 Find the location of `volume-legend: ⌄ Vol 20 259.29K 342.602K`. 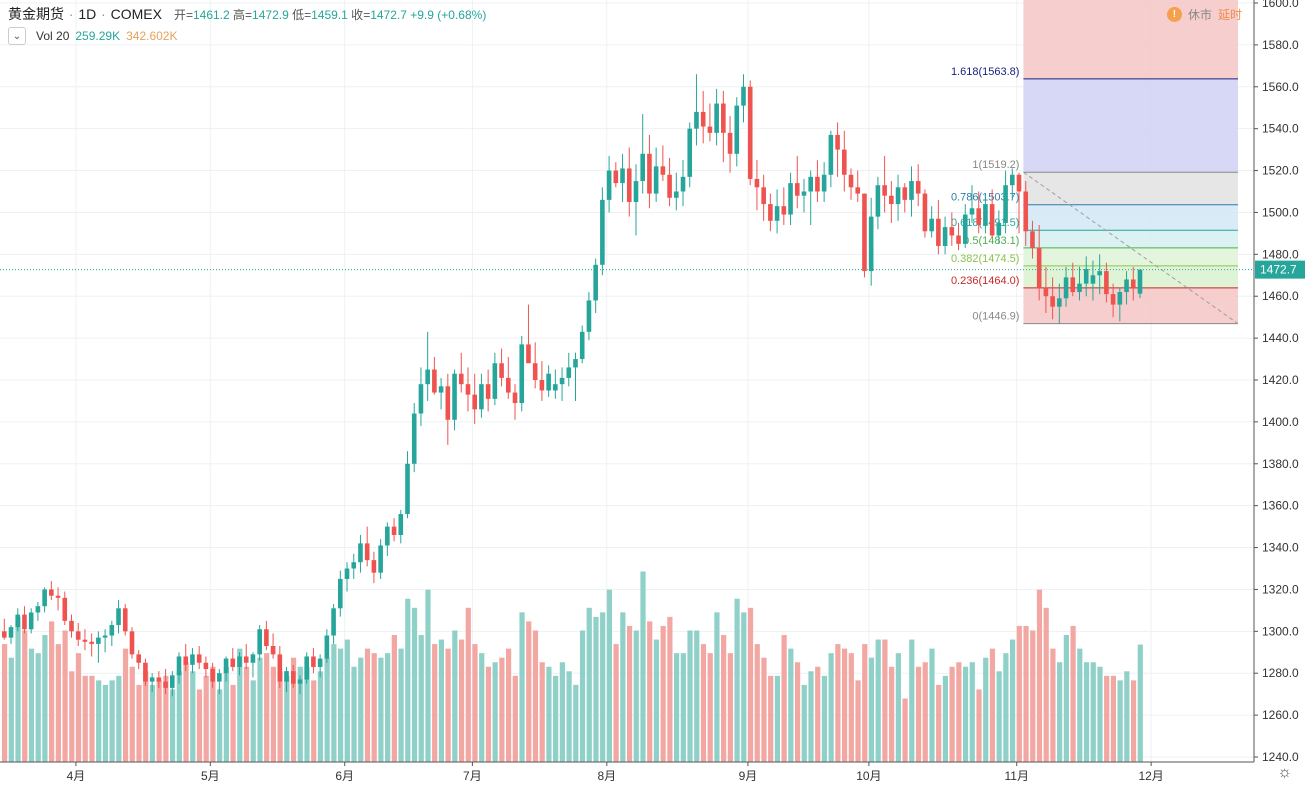

volume-legend: ⌄ Vol 20 259.29K 342.602K is located at coordinates (92, 36).